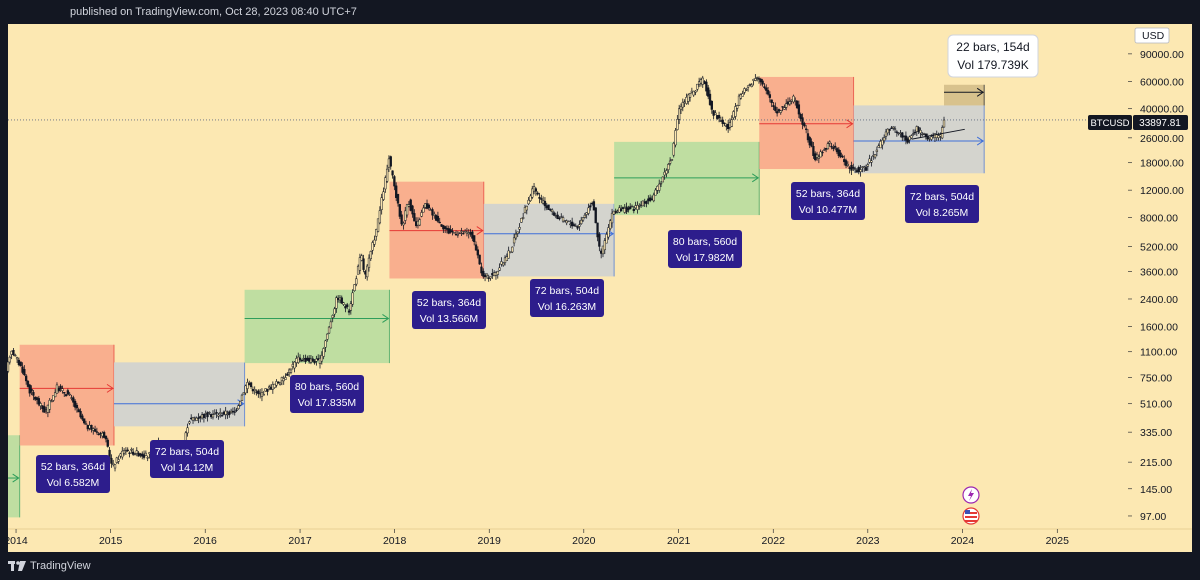 The width and height of the screenshot is (1200, 580). Describe the element at coordinates (60, 566) in the screenshot. I see `tradingview-brand: TradingView` at that location.